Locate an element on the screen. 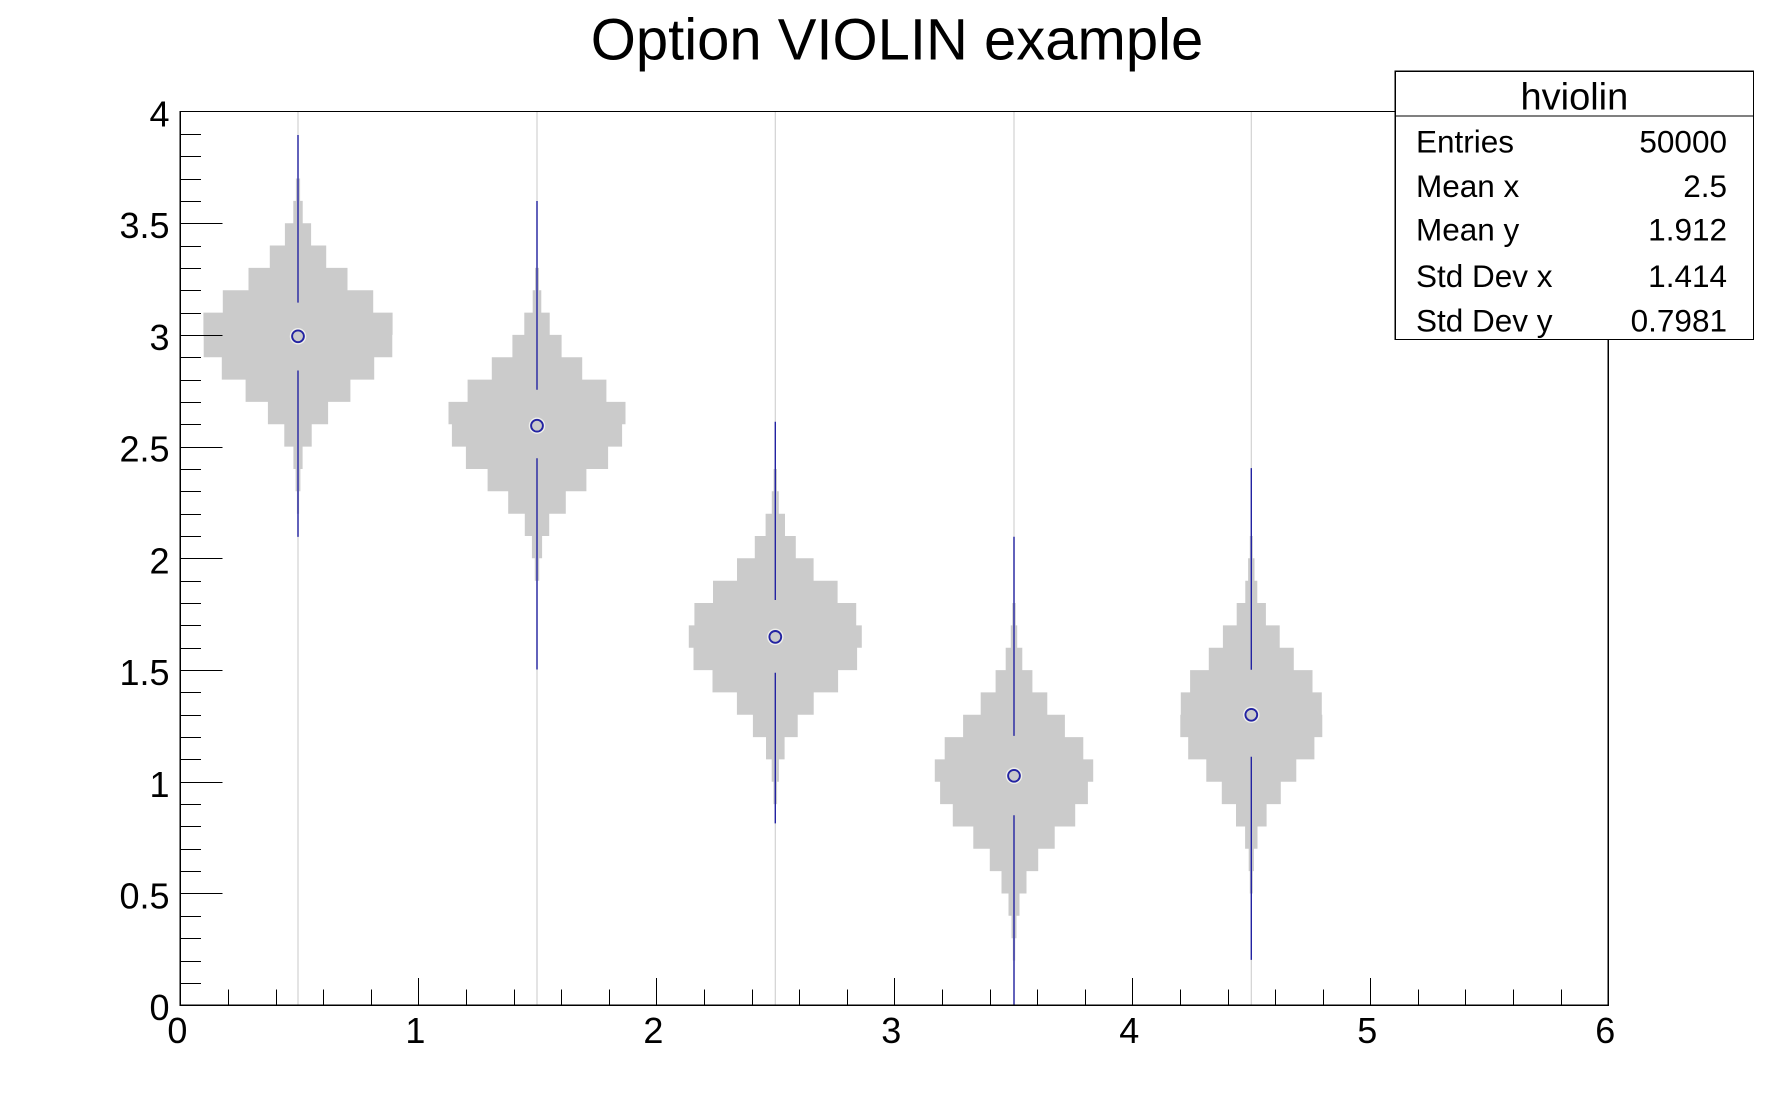 This screenshot has width=1788, height=1116. svg-text: 0.5 is located at coordinates (144, 896).